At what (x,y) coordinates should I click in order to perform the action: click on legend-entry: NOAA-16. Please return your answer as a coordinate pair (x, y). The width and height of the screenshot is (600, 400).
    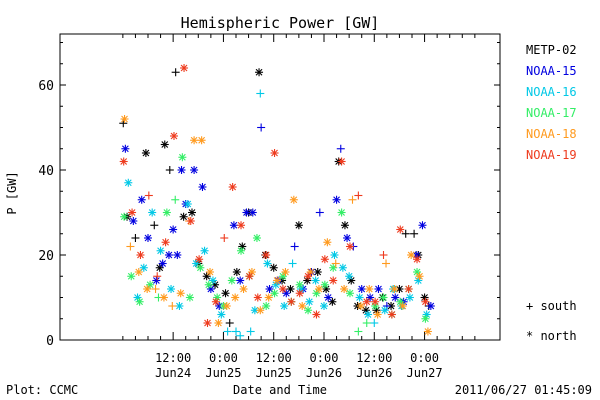
    Looking at the image, I should click on (551, 92).